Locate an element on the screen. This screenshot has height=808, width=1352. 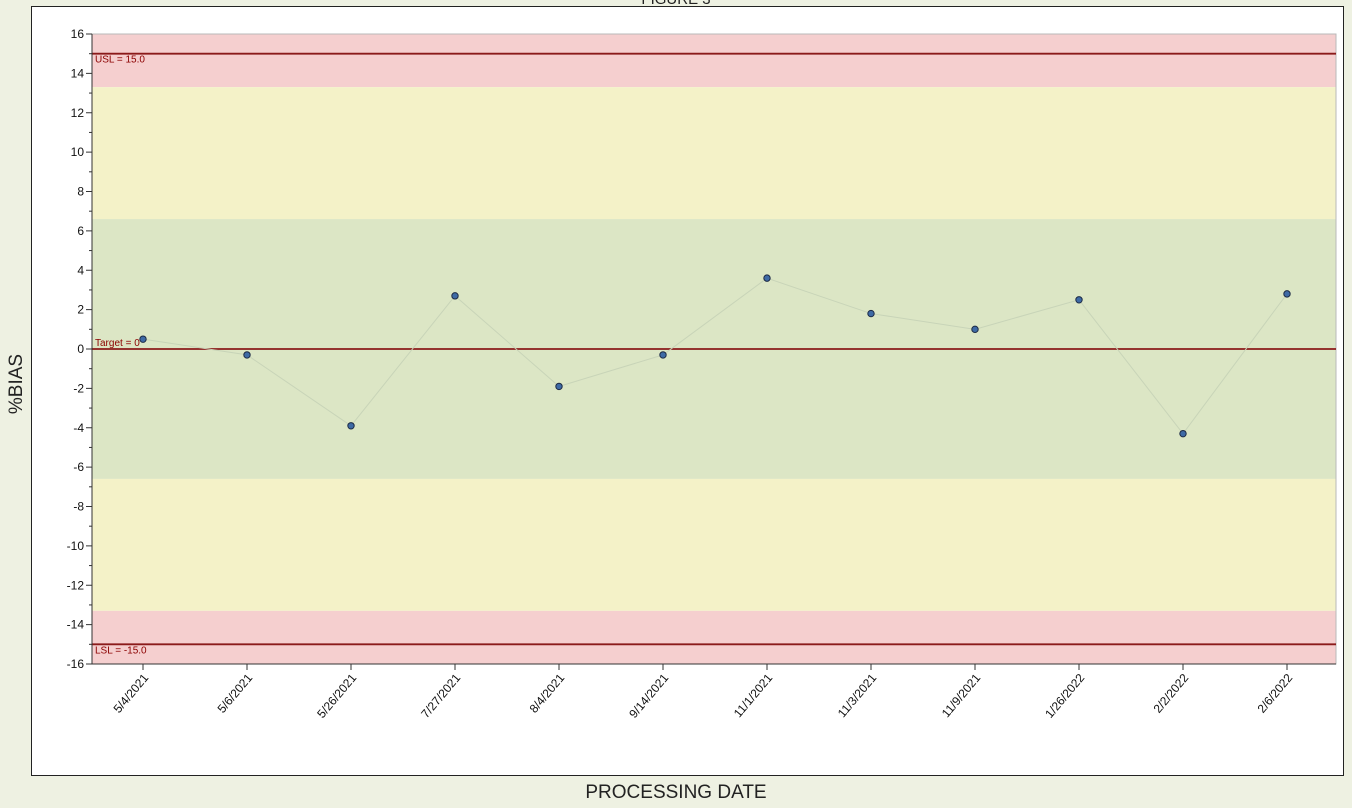
x-tick-label-11: 2/6/2022 is located at coordinates (1275, 693).